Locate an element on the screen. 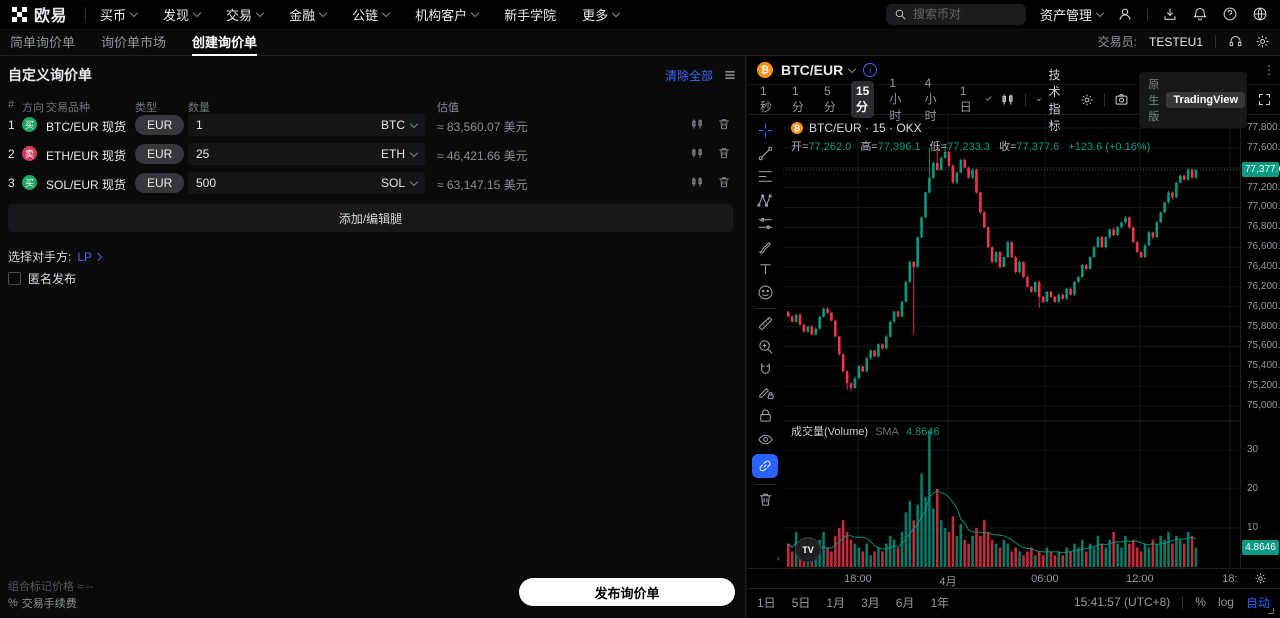 The height and width of the screenshot is (618, 1280). valuation: ≈ 63,147.15 美元 is located at coordinates (482, 185).